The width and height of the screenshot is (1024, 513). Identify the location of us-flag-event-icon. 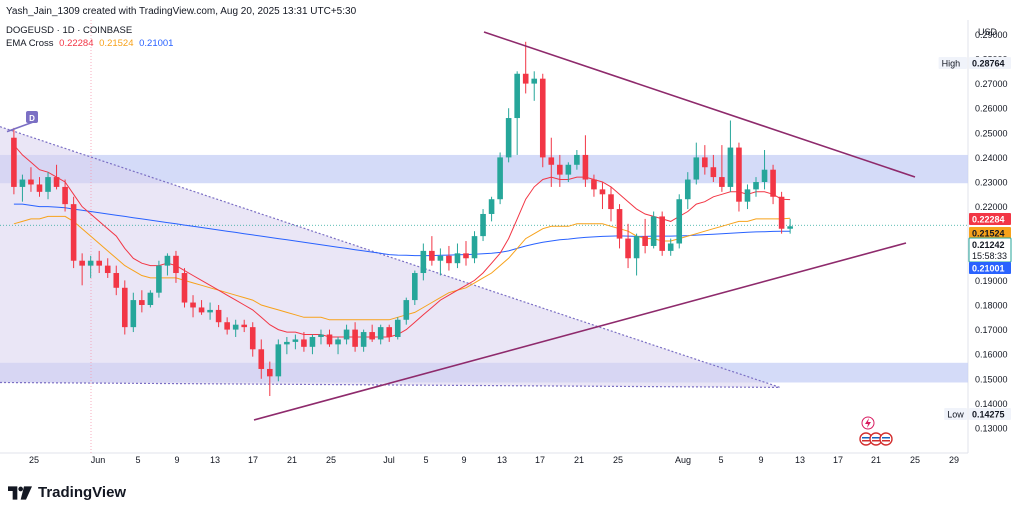
(886, 439).